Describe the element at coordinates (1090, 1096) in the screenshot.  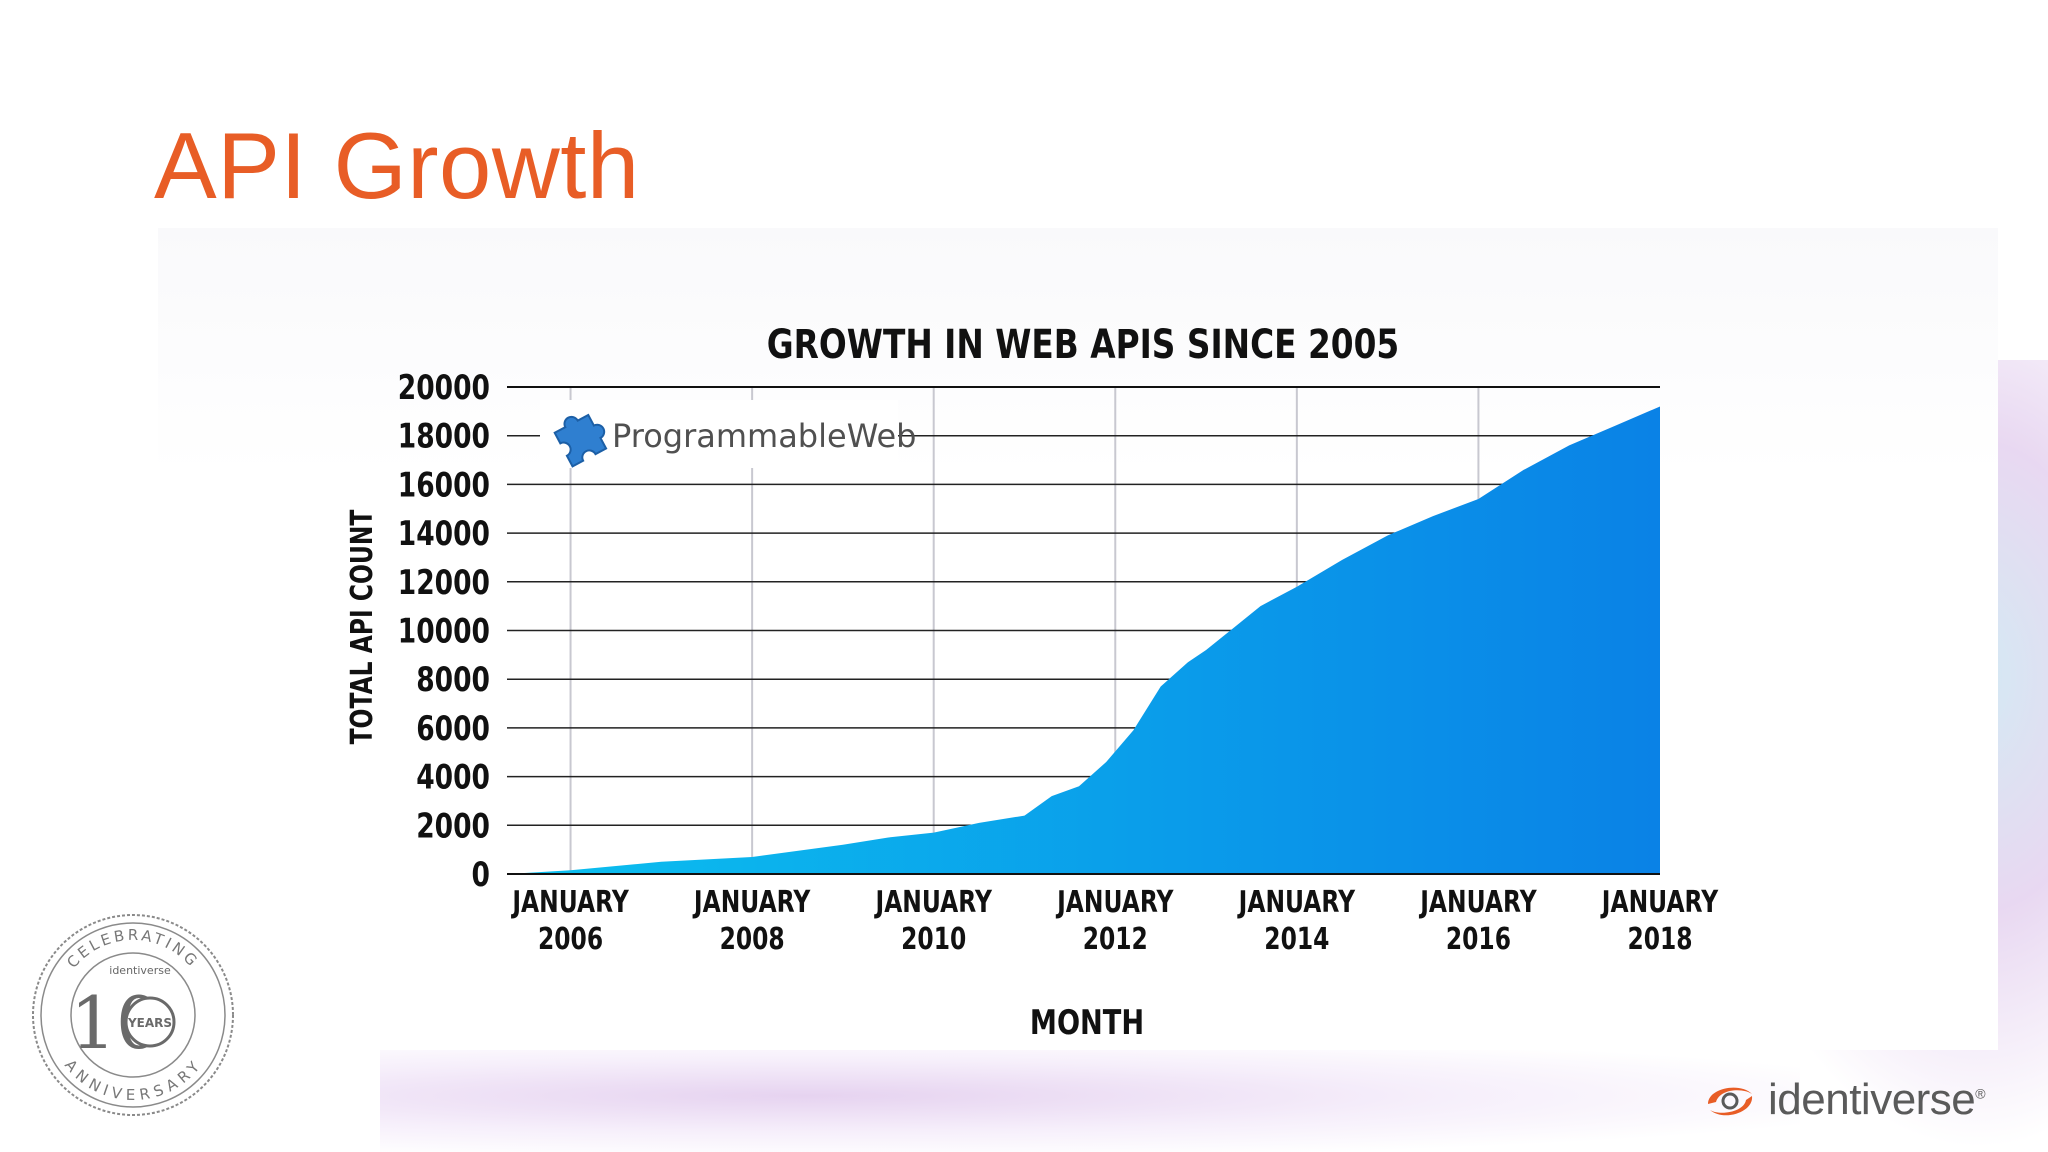
I see `decorative-gradient-bottom` at that location.